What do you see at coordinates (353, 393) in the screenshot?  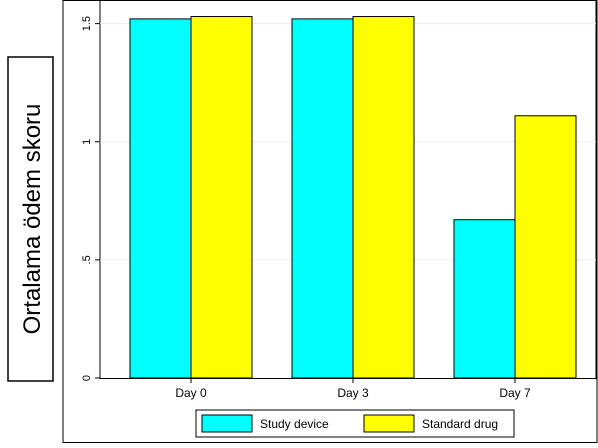 I see `x-tick-label: Day 3` at bounding box center [353, 393].